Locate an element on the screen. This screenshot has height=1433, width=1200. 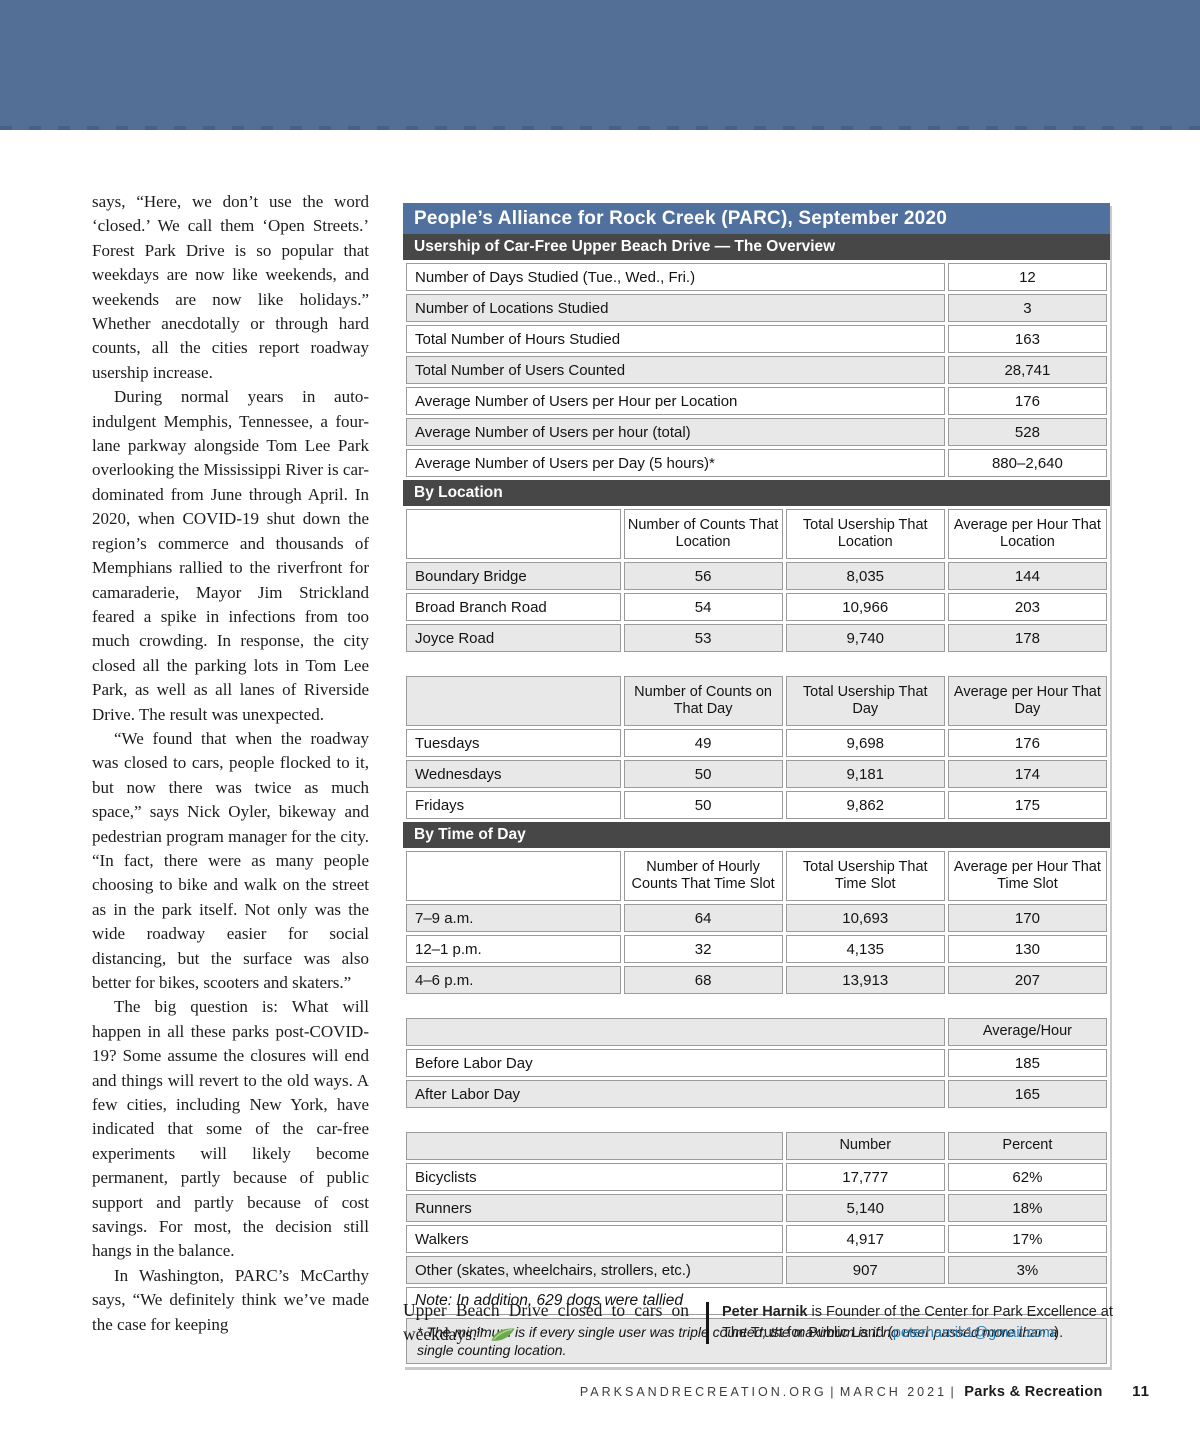
column-header: Average per Hour That Time Slot is located at coordinates (1027, 876).